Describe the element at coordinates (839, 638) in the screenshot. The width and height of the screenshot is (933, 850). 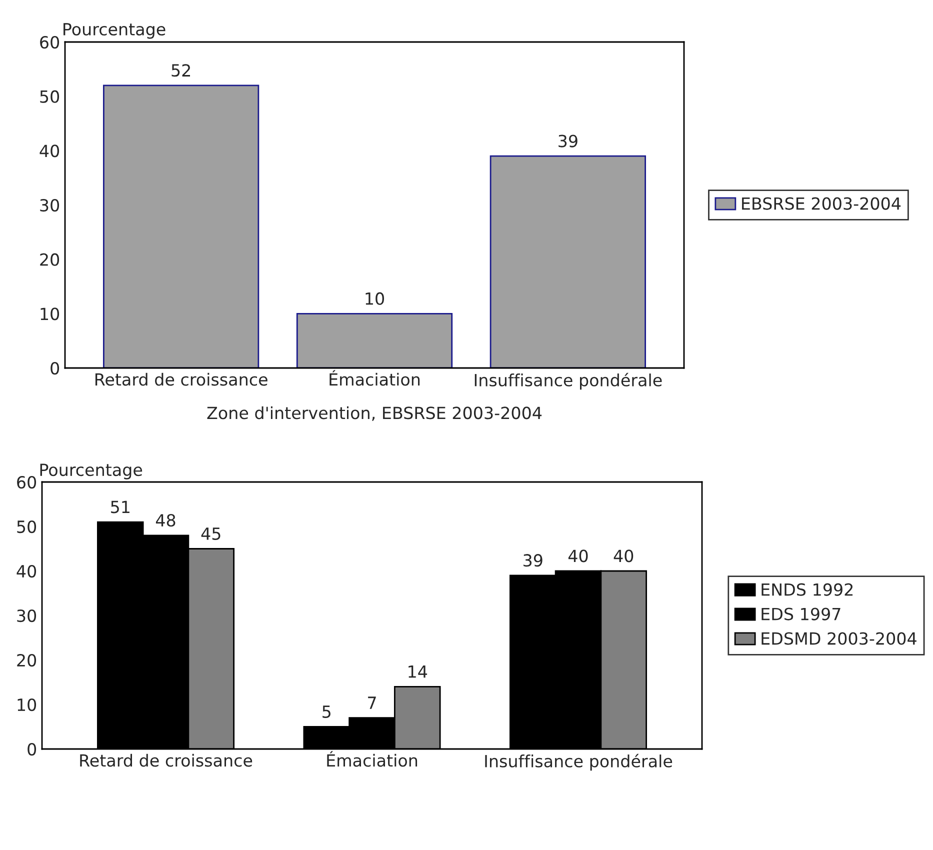
I see `legend-label: EDSMD 2003-2004` at that location.